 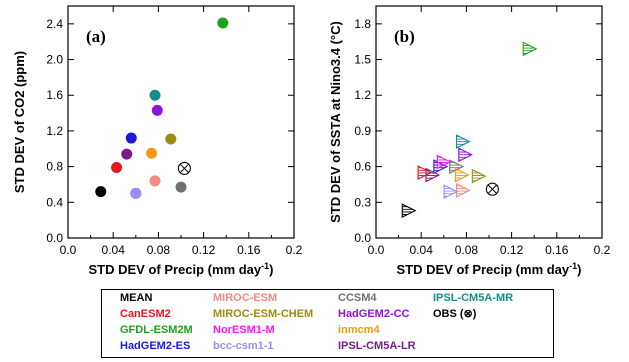 What do you see at coordinates (359, 330) in the screenshot?
I see `legend-entry: inmcm4` at bounding box center [359, 330].